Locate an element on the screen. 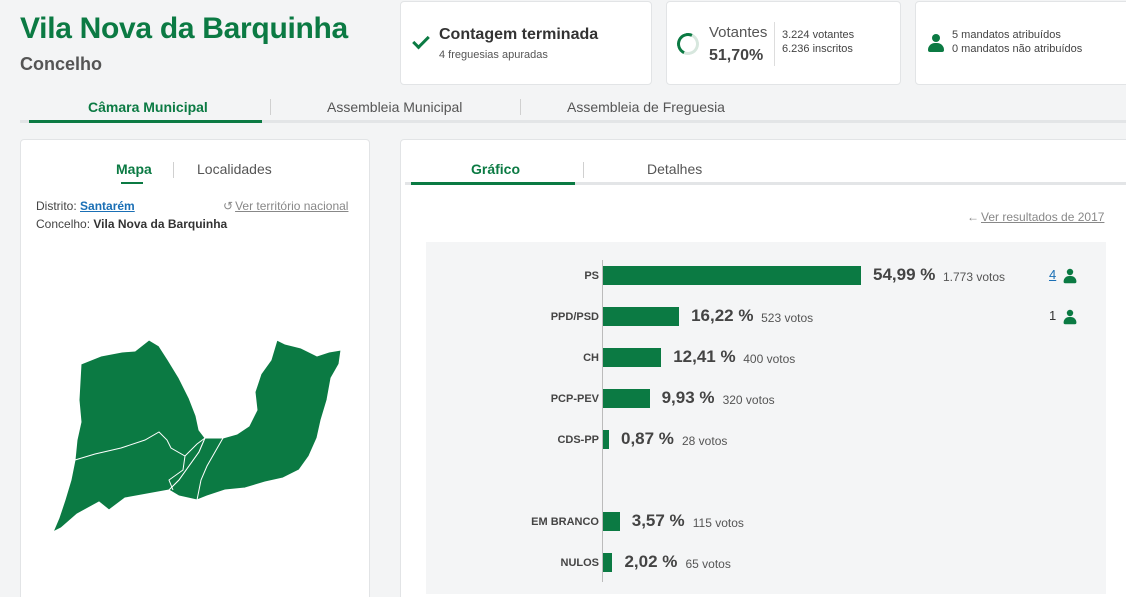 This screenshot has height=597, width=1126. result-row: PCP-PEV 9,93 % 320 votos is located at coordinates (766, 398).